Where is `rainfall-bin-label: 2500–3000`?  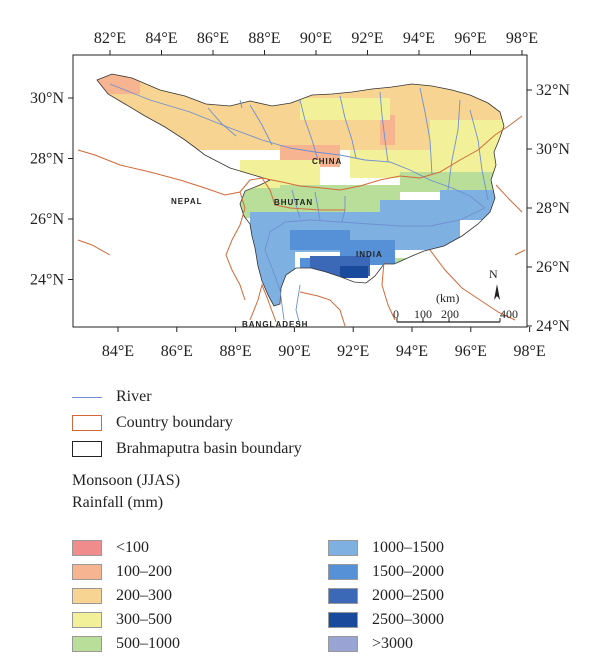 rainfall-bin-label: 2500–3000 is located at coordinates (408, 619).